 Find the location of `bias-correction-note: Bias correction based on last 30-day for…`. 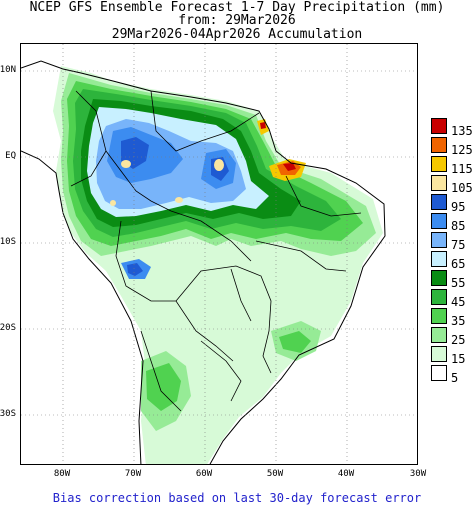

bias-correction-note: Bias correction based on last 30-day for… is located at coordinates (237, 498).